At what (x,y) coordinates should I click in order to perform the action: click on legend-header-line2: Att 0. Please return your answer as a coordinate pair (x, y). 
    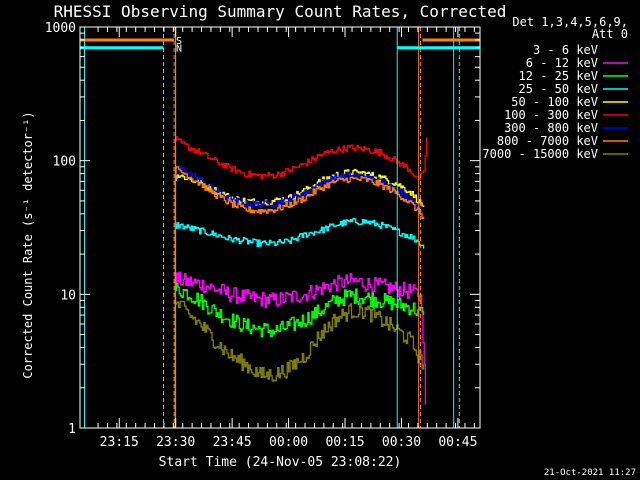
    Looking at the image, I should click on (610, 34).